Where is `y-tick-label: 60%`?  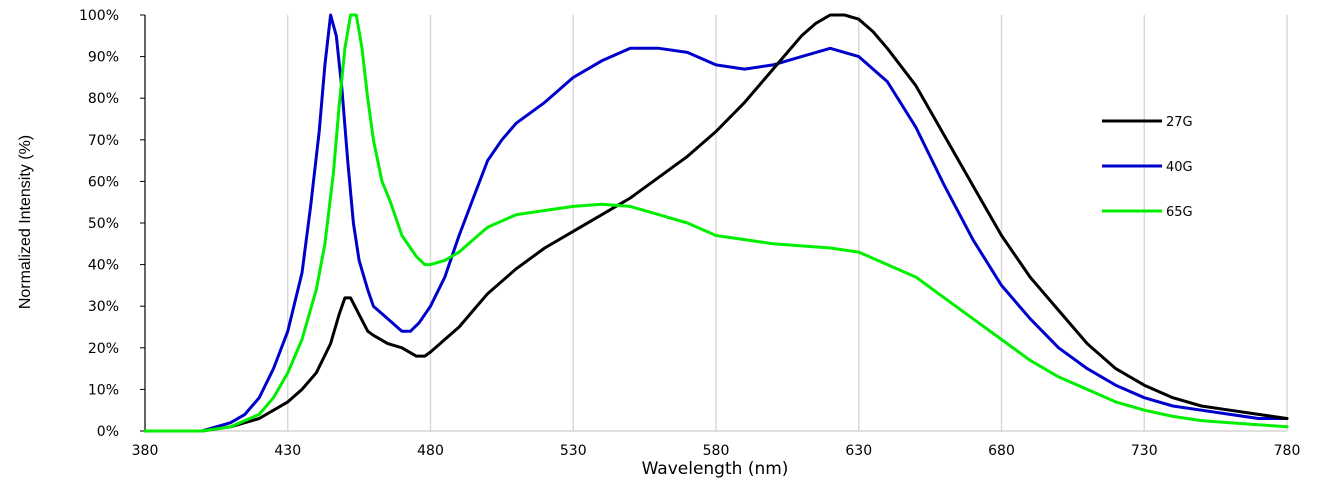 y-tick-label: 60% is located at coordinates (103, 182).